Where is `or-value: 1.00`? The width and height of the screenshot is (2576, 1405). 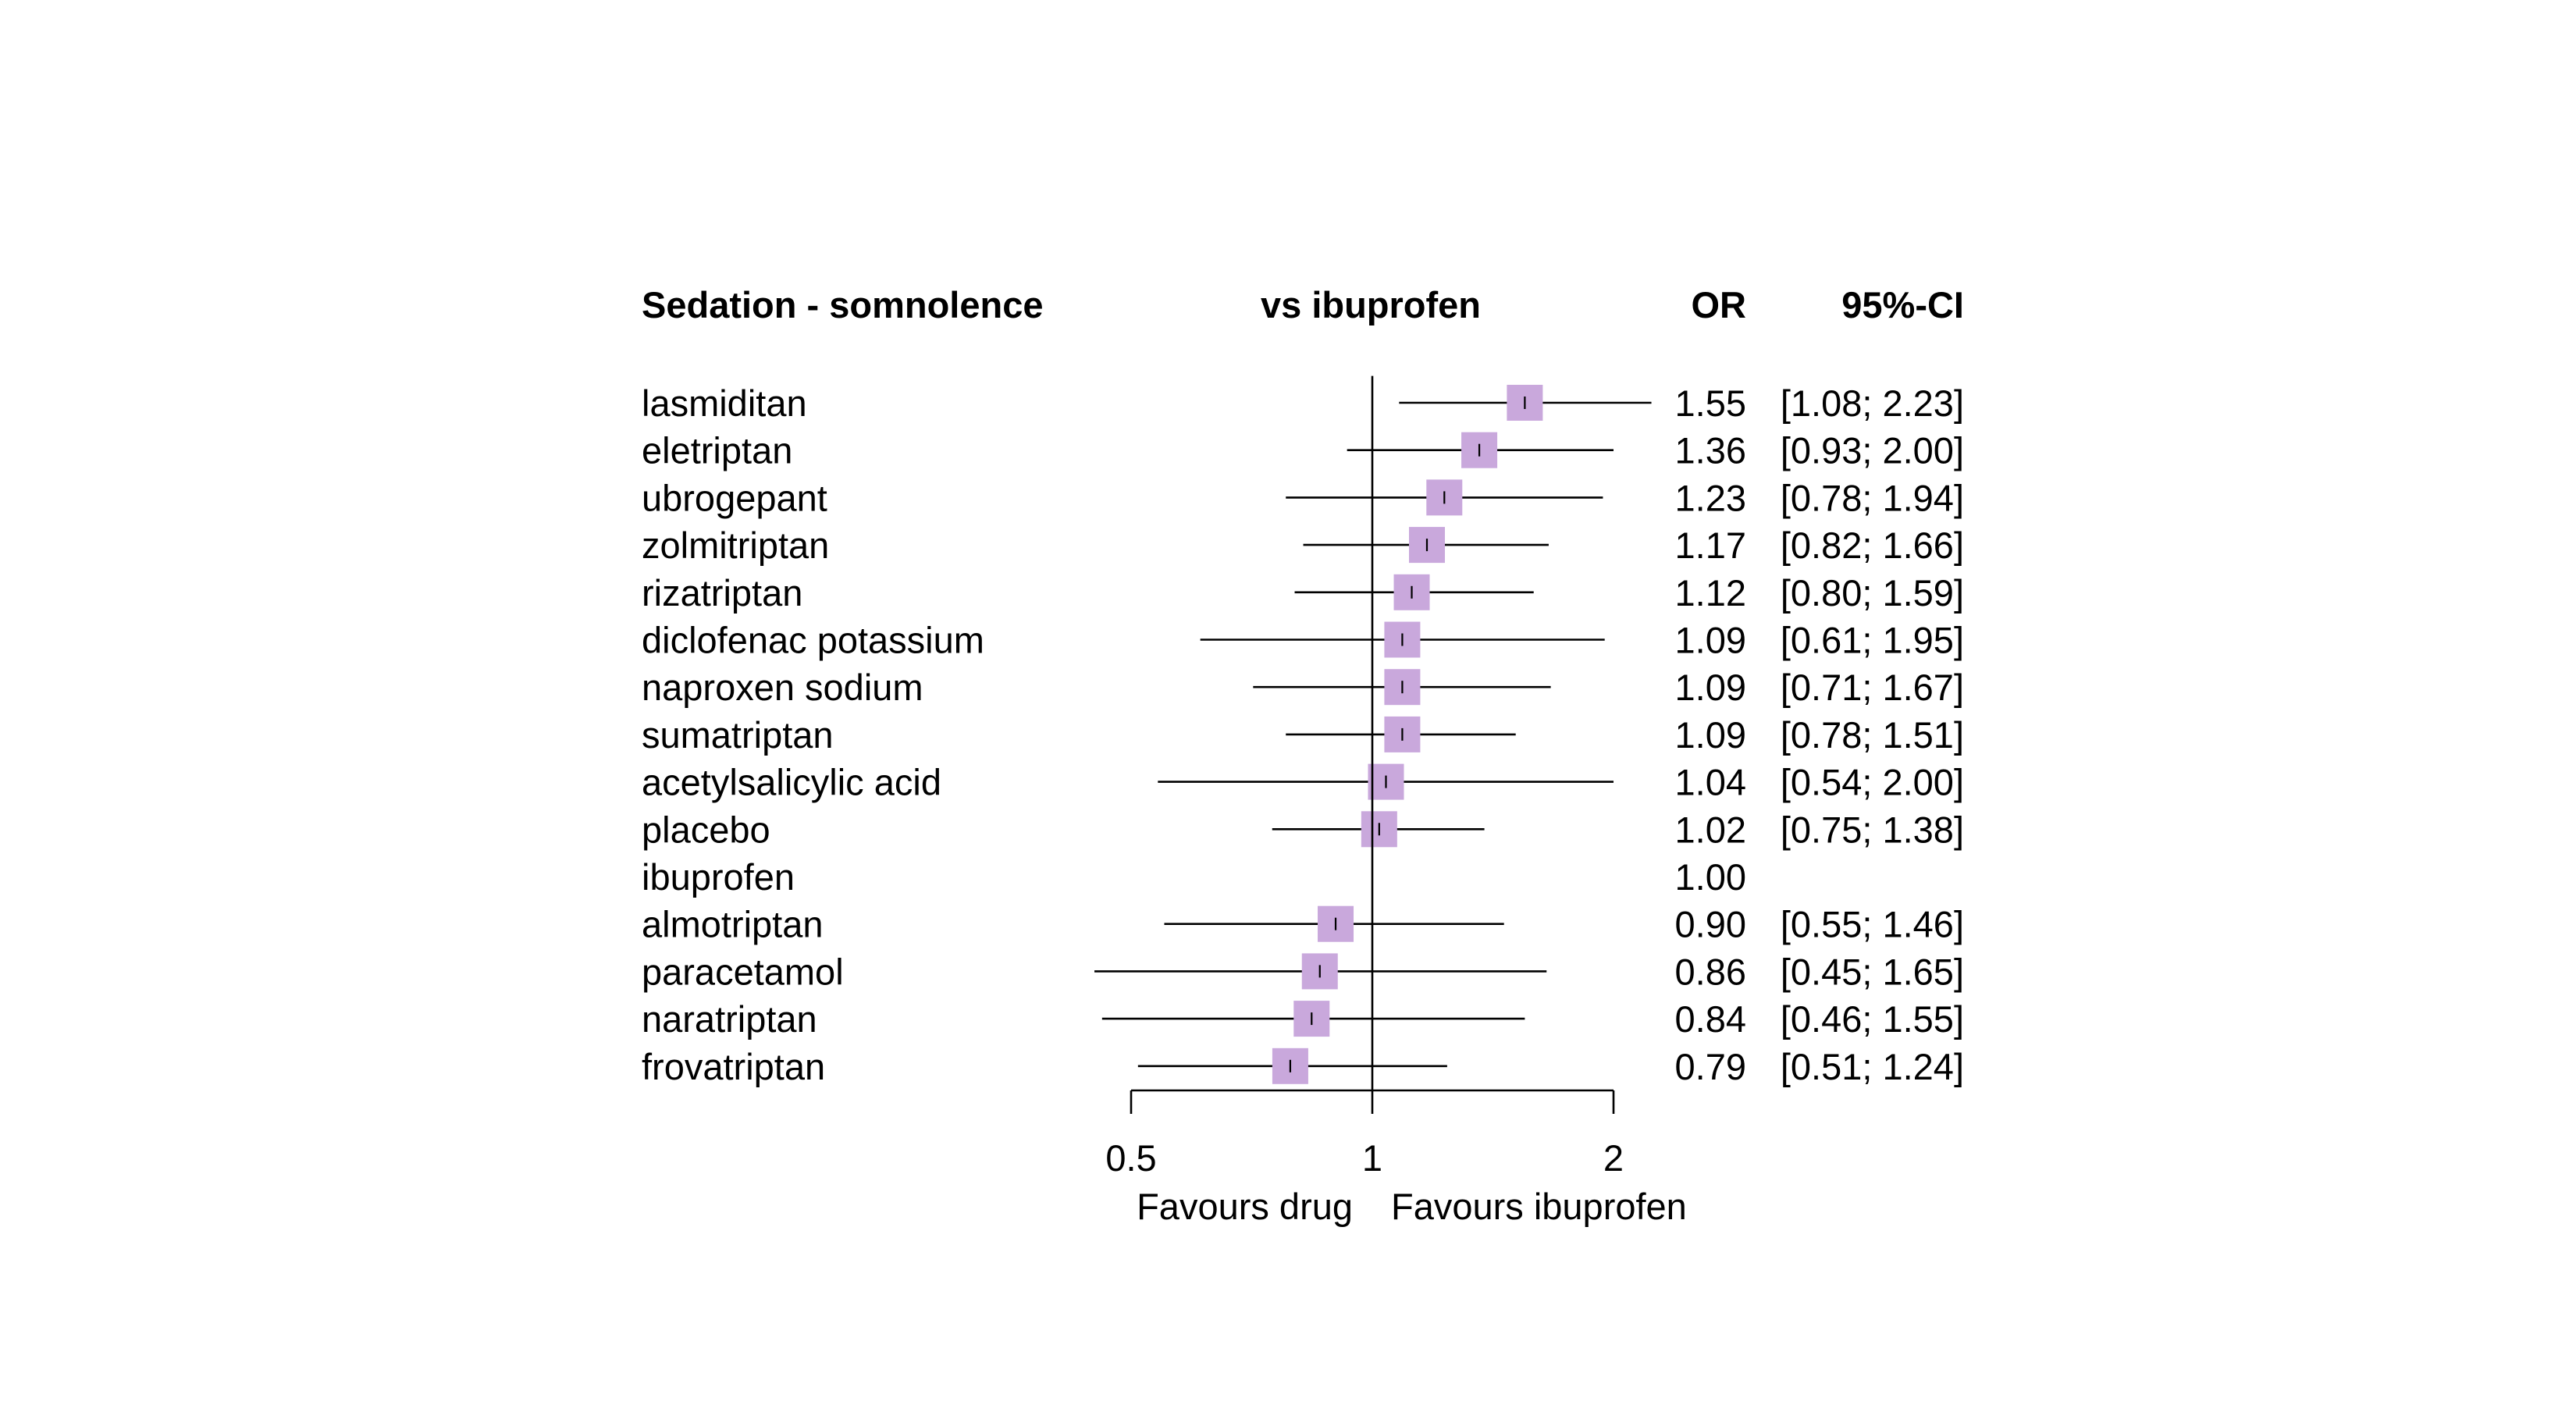
or-value: 1.00 is located at coordinates (1710, 877).